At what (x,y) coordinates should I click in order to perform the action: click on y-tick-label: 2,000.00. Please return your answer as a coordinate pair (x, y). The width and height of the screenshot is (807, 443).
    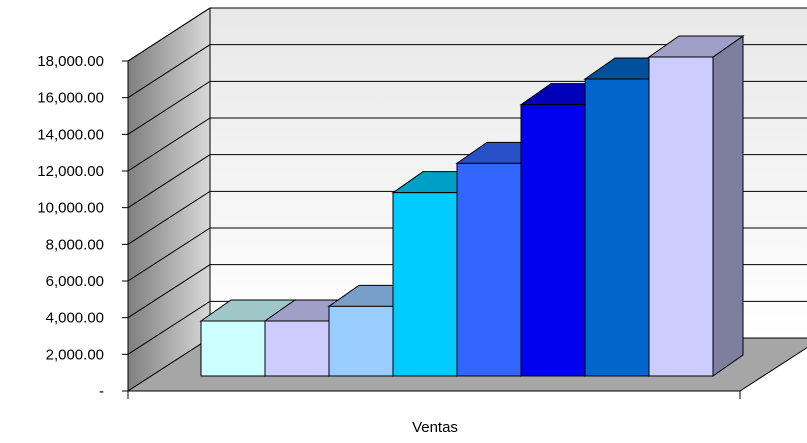
    Looking at the image, I should click on (75, 354).